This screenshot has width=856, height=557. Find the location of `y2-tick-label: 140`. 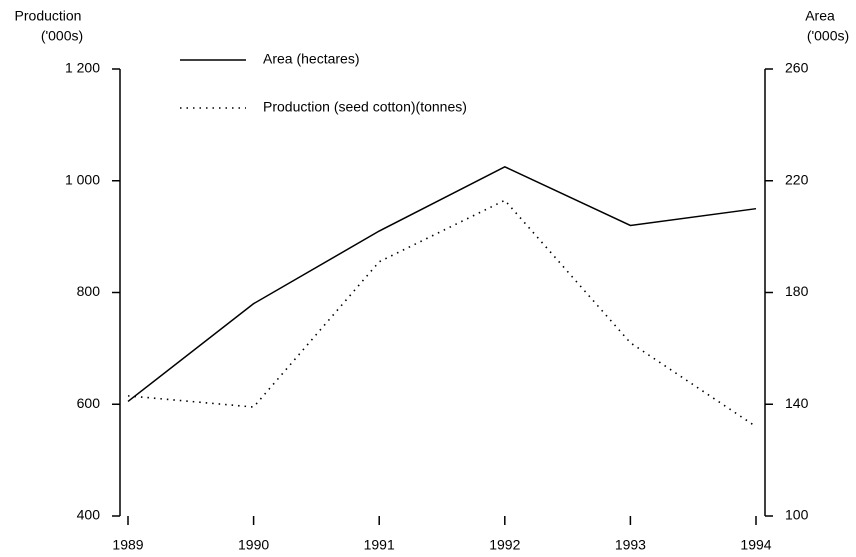

y2-tick-label: 140 is located at coordinates (797, 403).